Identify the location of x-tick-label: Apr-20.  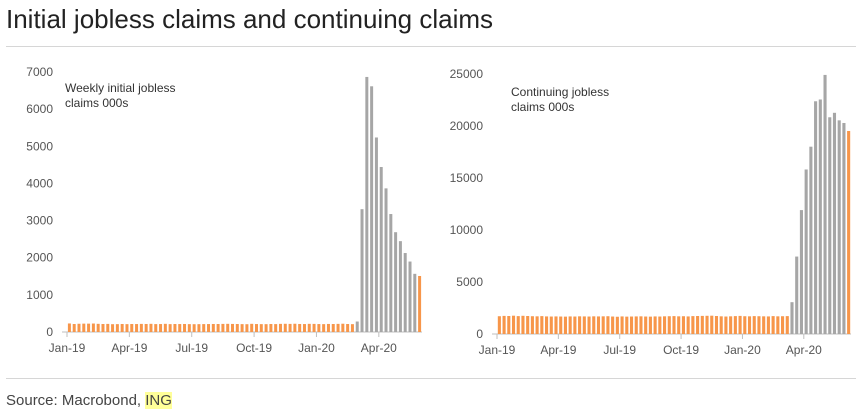
(804, 350).